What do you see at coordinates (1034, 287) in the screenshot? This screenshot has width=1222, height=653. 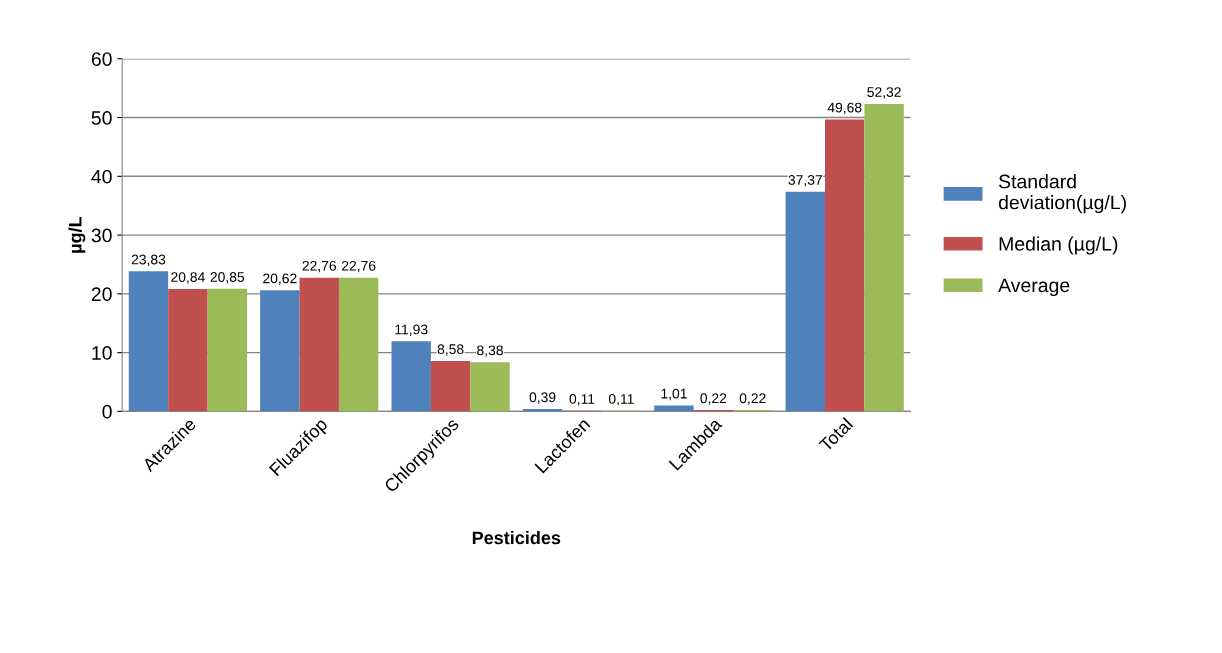 I see `legend-label: Average` at bounding box center [1034, 287].